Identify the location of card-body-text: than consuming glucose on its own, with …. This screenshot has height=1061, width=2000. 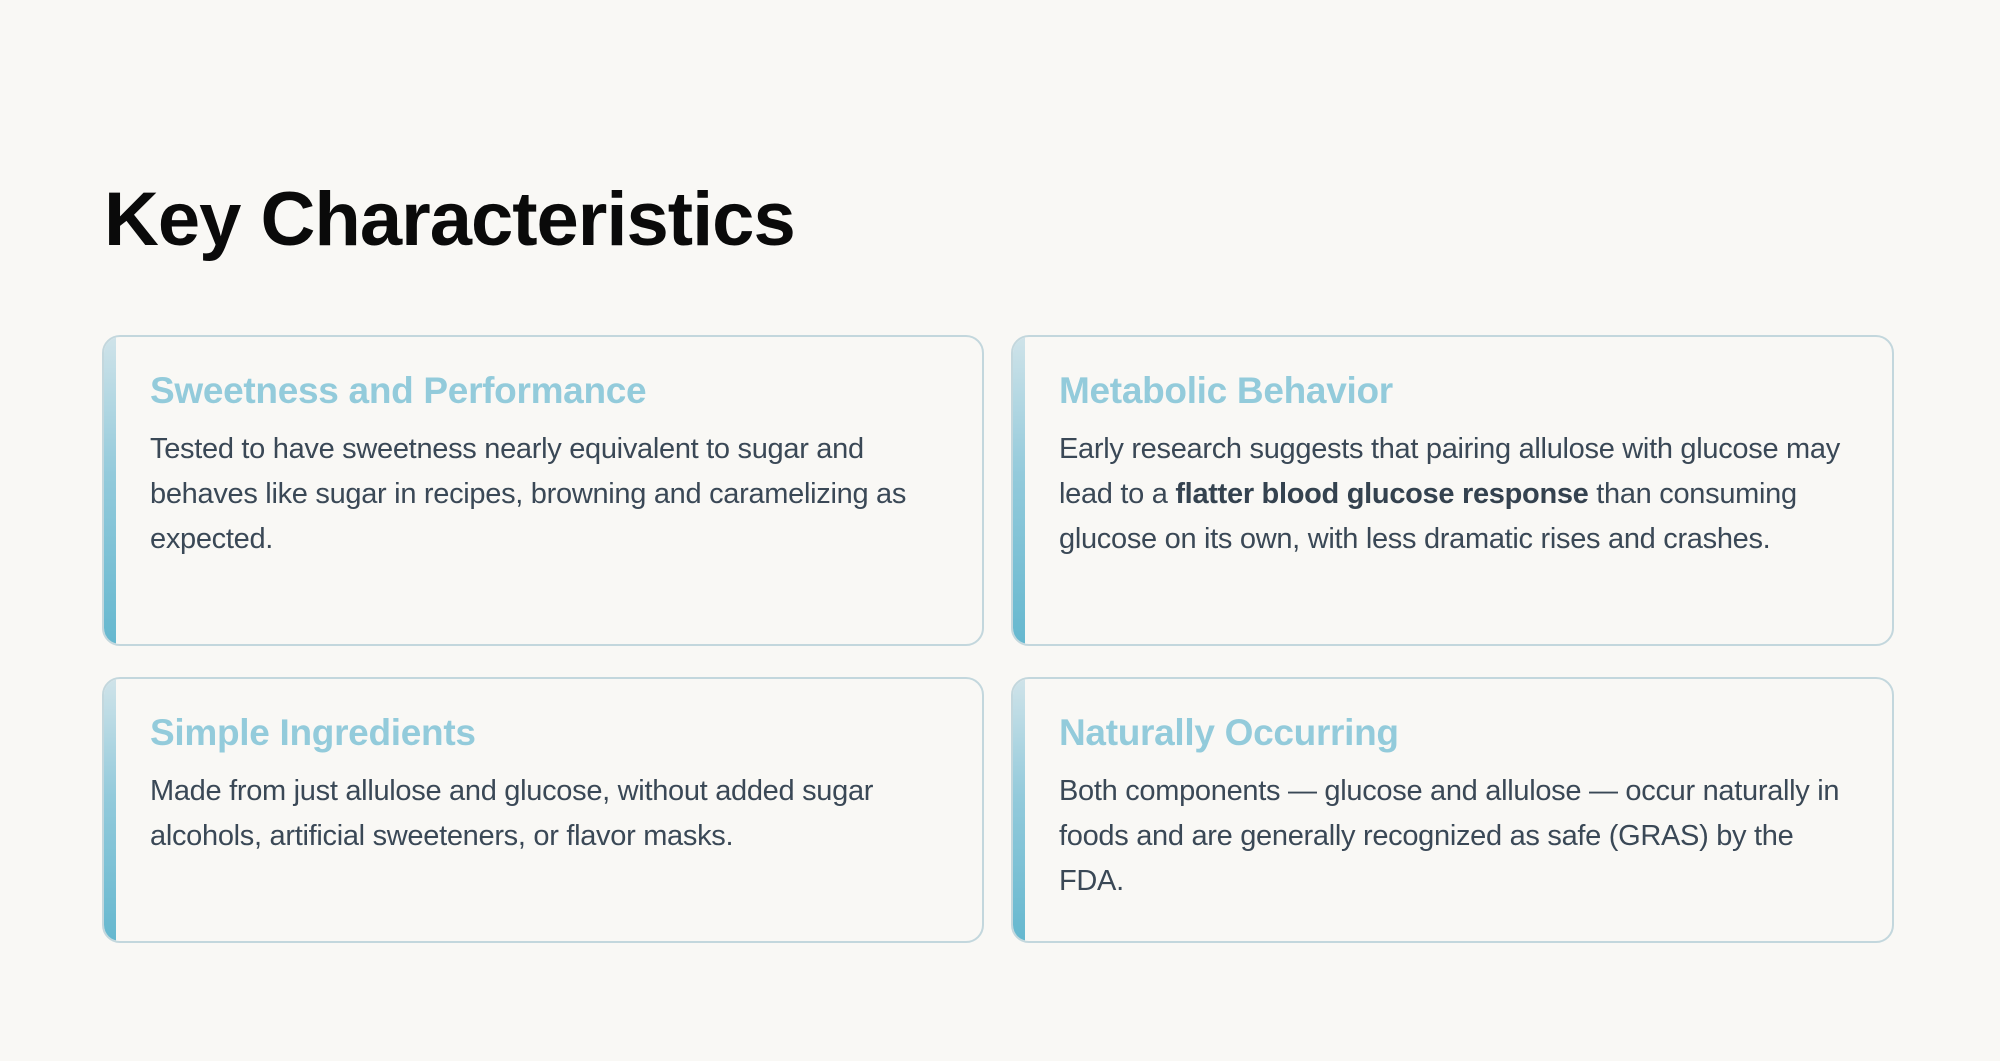
(1428, 517).